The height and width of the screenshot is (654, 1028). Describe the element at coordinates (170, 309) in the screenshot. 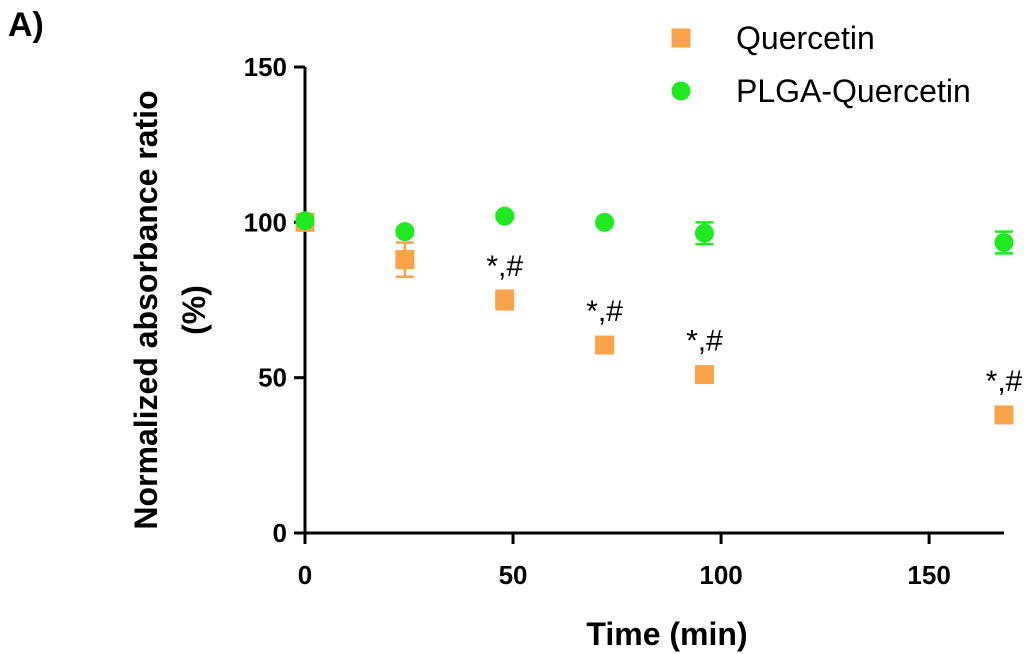

I see `y-axis-title: Normalized absorbance ratio (%)` at that location.